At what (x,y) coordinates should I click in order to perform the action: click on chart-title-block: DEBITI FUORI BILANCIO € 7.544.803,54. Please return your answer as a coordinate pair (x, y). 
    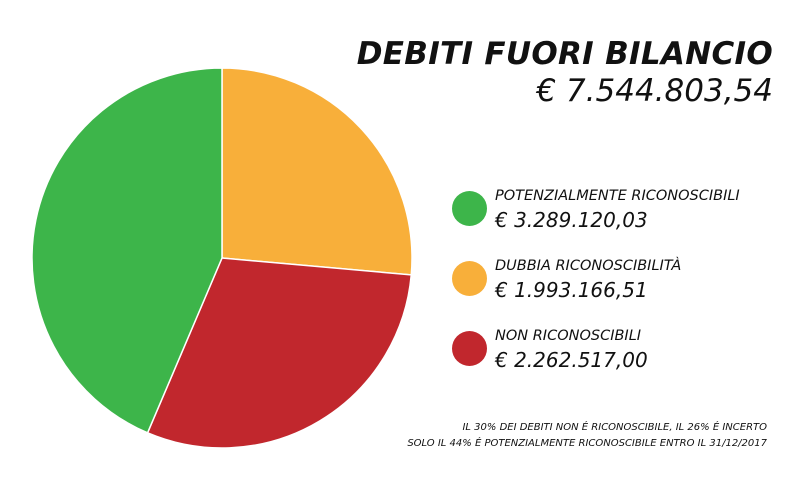
    Looking at the image, I should click on (565, 73).